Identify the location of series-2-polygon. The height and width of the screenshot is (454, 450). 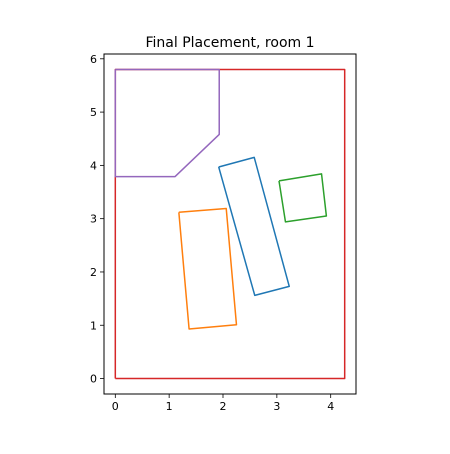
(253, 226).